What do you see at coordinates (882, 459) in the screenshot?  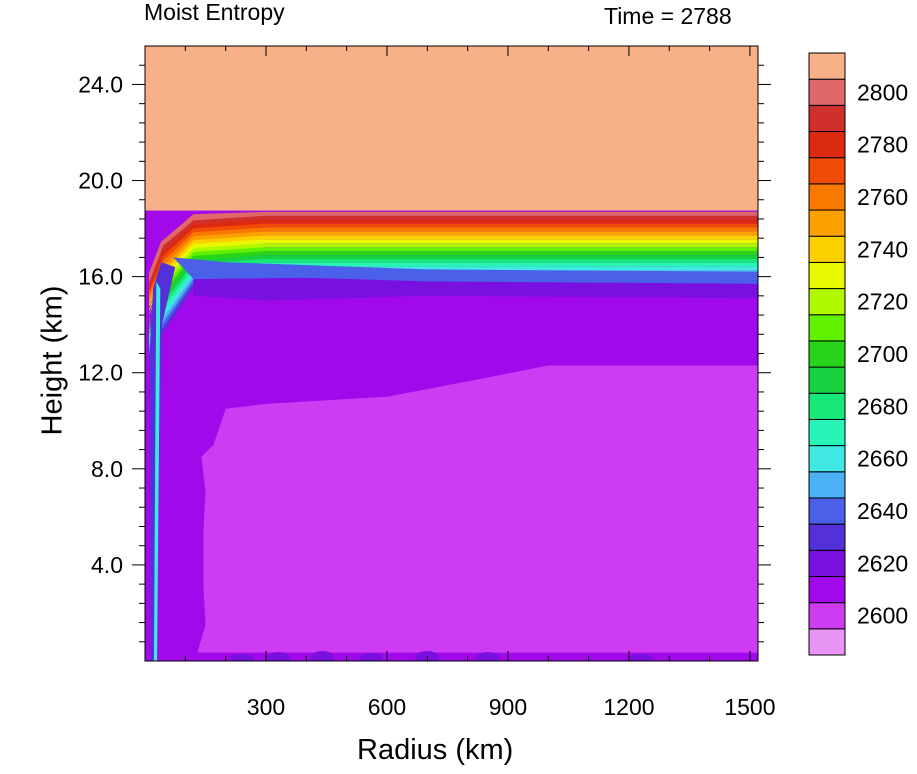 I see `colorbar-label: 2660` at bounding box center [882, 459].